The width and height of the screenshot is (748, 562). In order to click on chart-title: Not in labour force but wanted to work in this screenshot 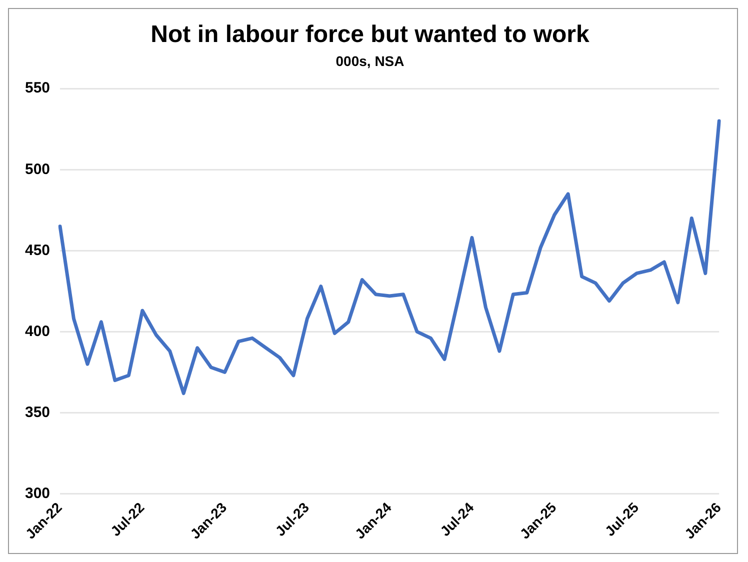, I will do `click(370, 34)`.